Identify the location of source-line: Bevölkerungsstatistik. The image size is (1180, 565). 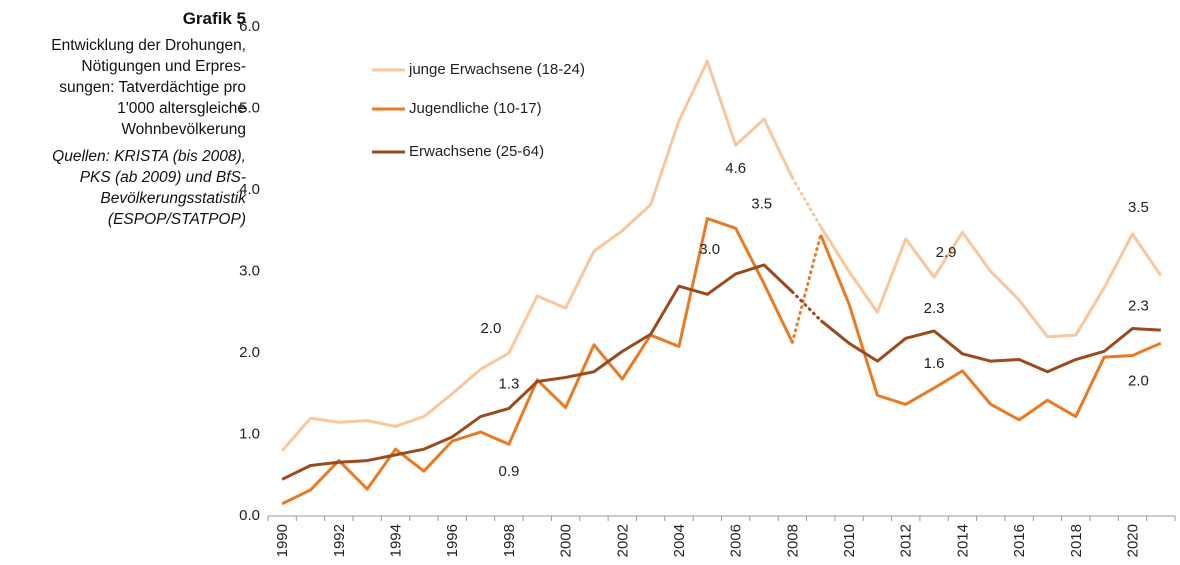
(173, 198).